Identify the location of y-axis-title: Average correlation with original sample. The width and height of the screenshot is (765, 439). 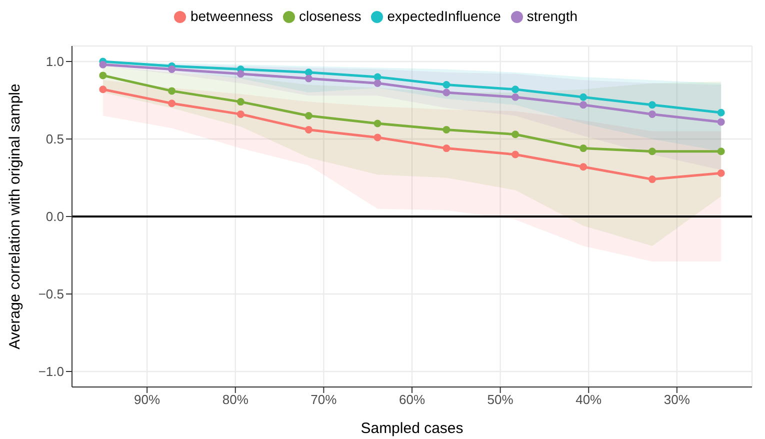
(15, 217).